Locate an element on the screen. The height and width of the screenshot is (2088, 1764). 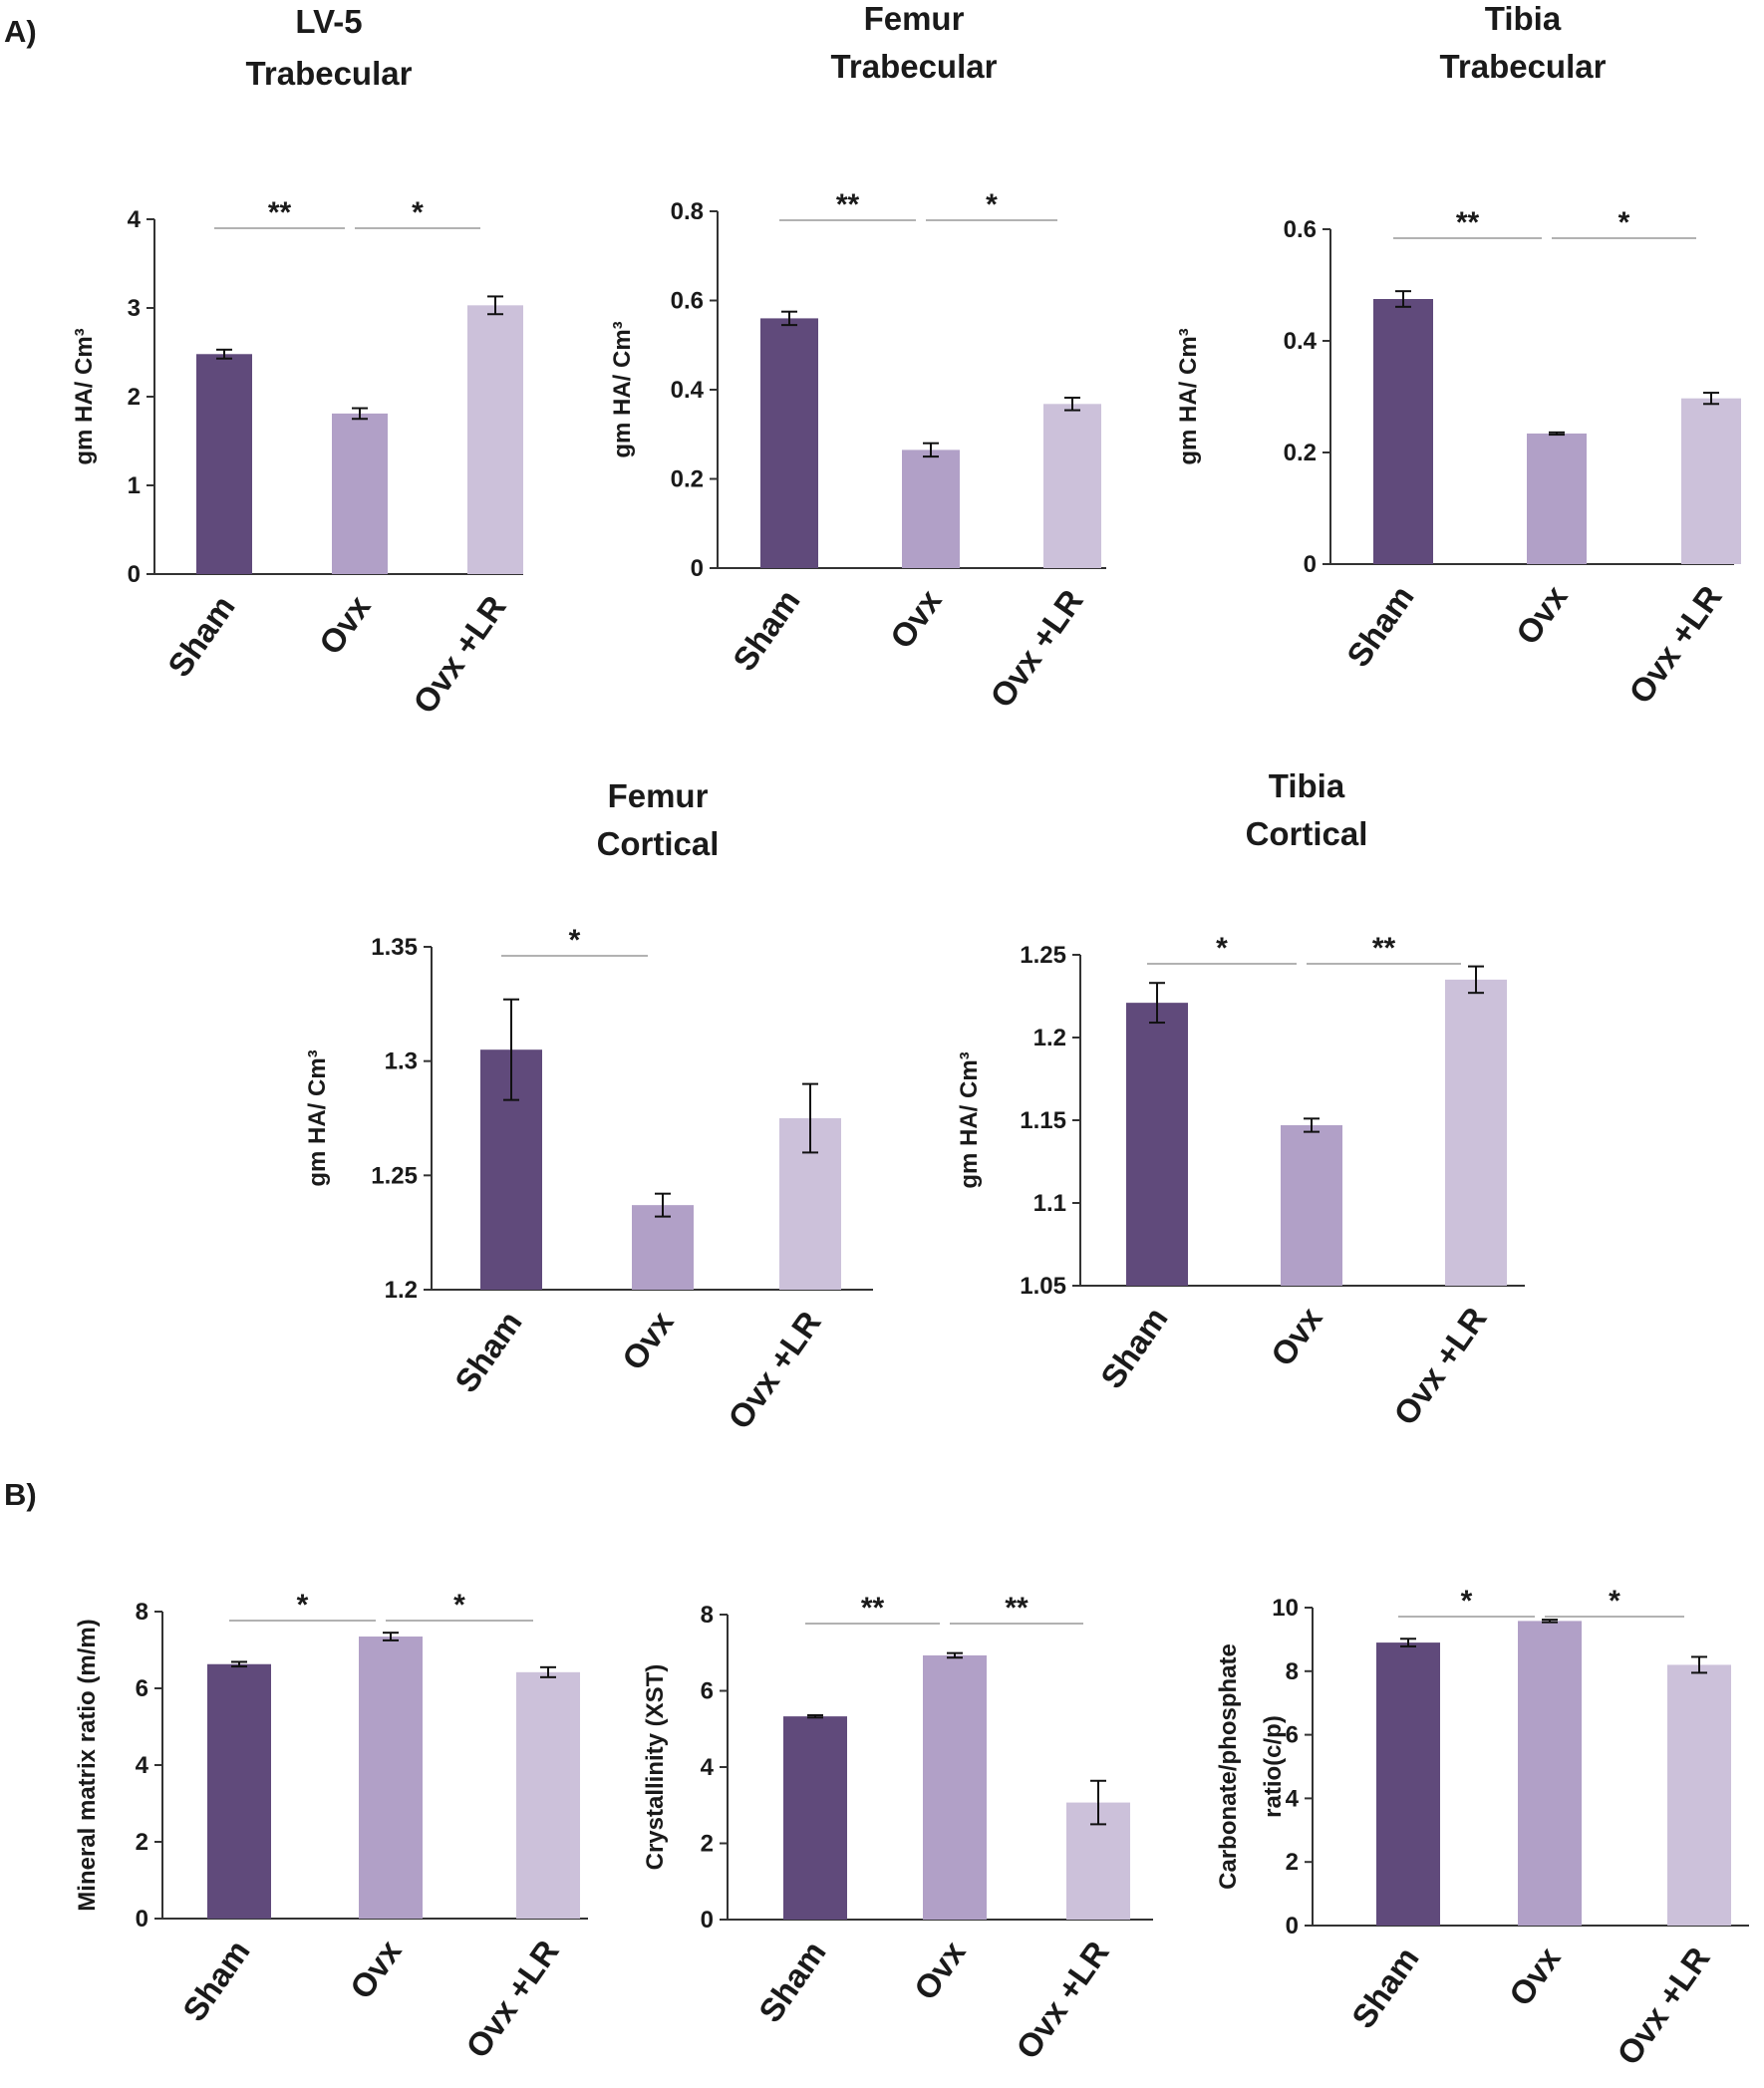
y-tick-label: 1.05 is located at coordinates (1043, 1286).